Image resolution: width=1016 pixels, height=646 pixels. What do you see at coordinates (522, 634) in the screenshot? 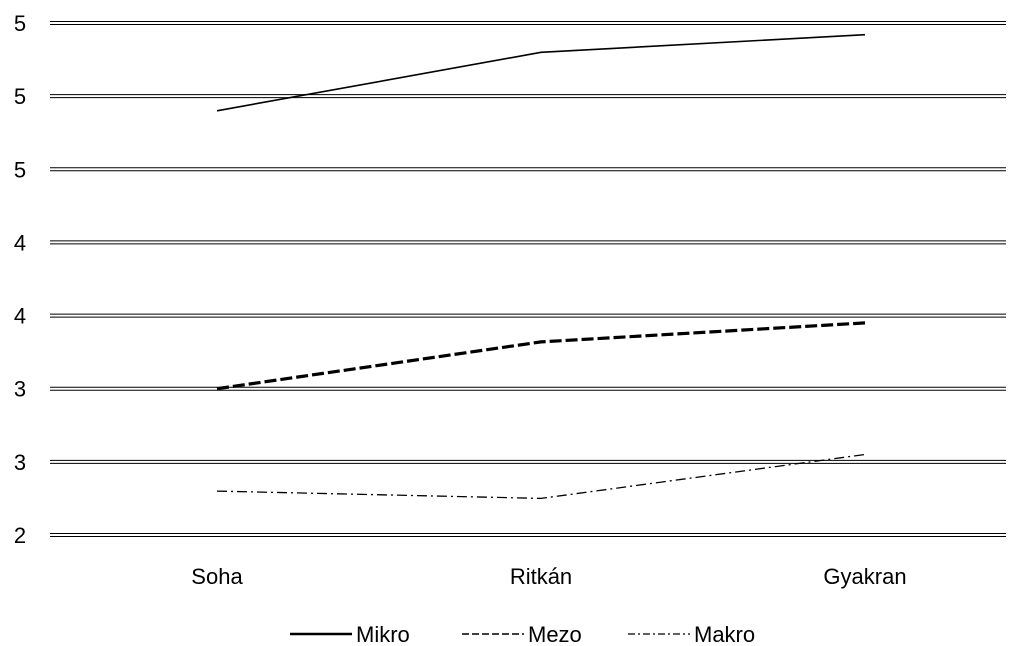
I see `legend: Mikro Mezo Makro` at bounding box center [522, 634].